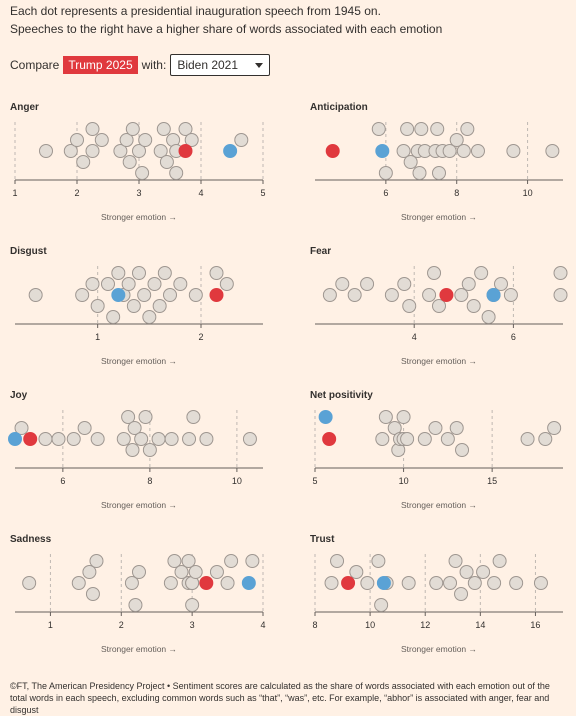 This screenshot has width=576, height=716. I want to click on fear-axis-caption: Stronger emotion →, so click(439, 361).